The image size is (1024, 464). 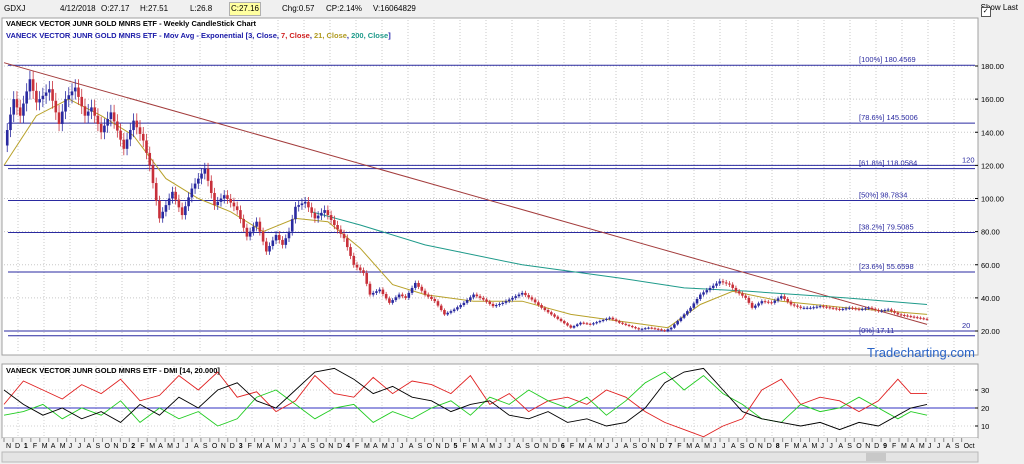 What do you see at coordinates (245, 9) in the screenshot?
I see `close-value-box: C:27.16` at bounding box center [245, 9].